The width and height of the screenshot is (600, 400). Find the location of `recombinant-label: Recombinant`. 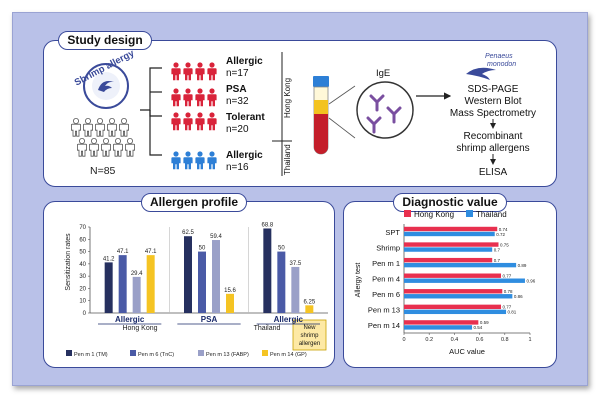

recombinant-label: Recombinant is located at coordinates (493, 136).